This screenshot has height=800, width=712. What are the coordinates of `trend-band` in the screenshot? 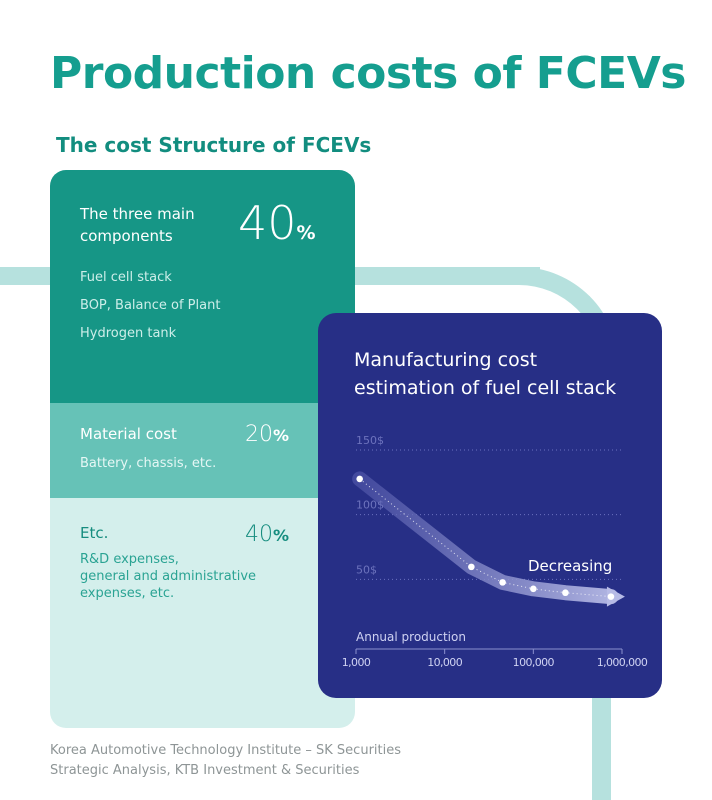 It's located at (485, 538).